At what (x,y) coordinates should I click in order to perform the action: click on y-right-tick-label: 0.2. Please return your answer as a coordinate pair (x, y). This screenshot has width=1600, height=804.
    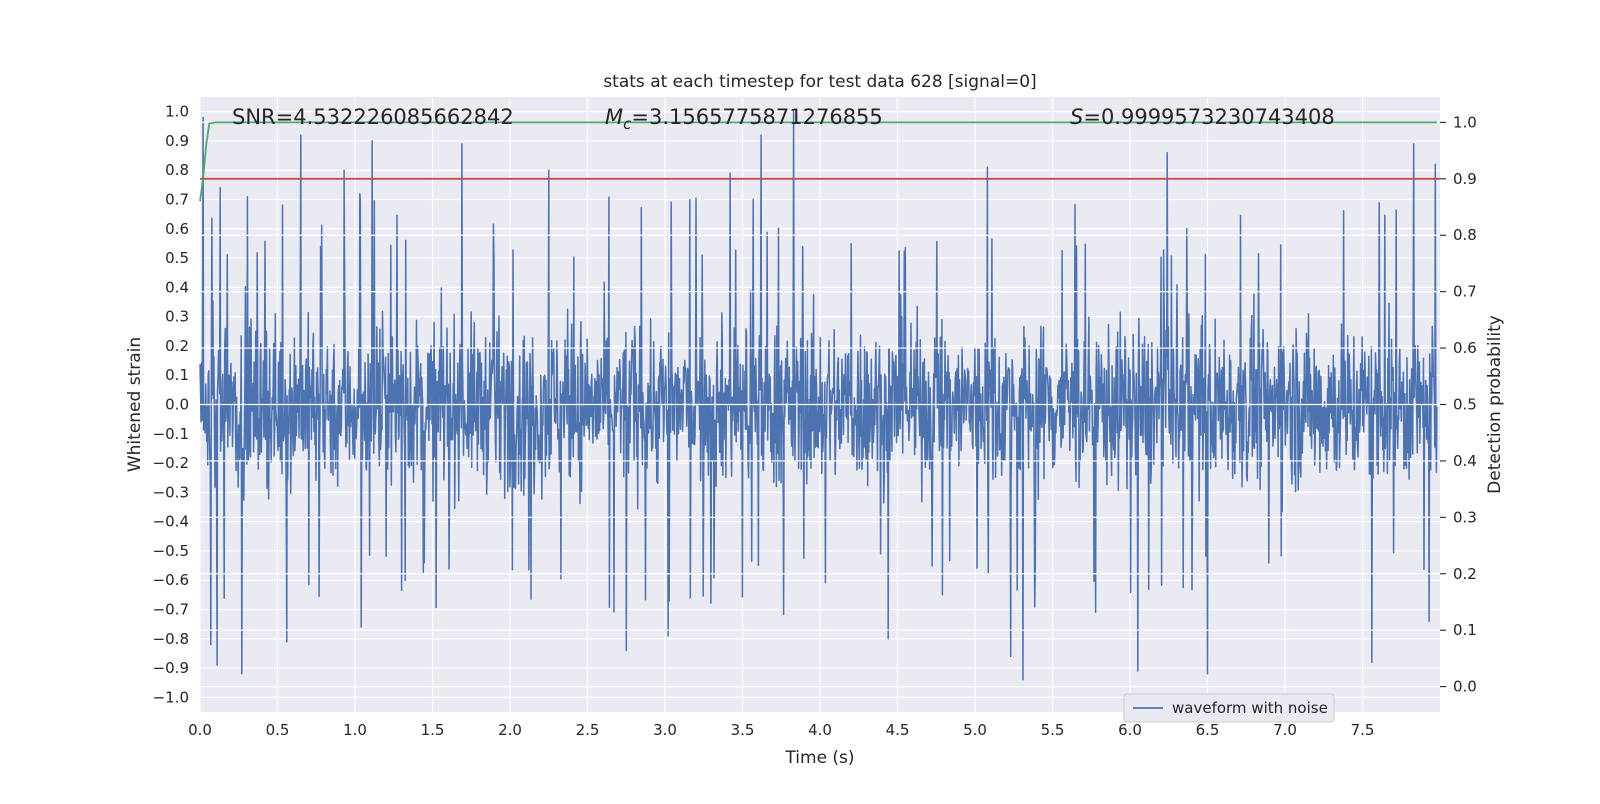
    Looking at the image, I should click on (1465, 574).